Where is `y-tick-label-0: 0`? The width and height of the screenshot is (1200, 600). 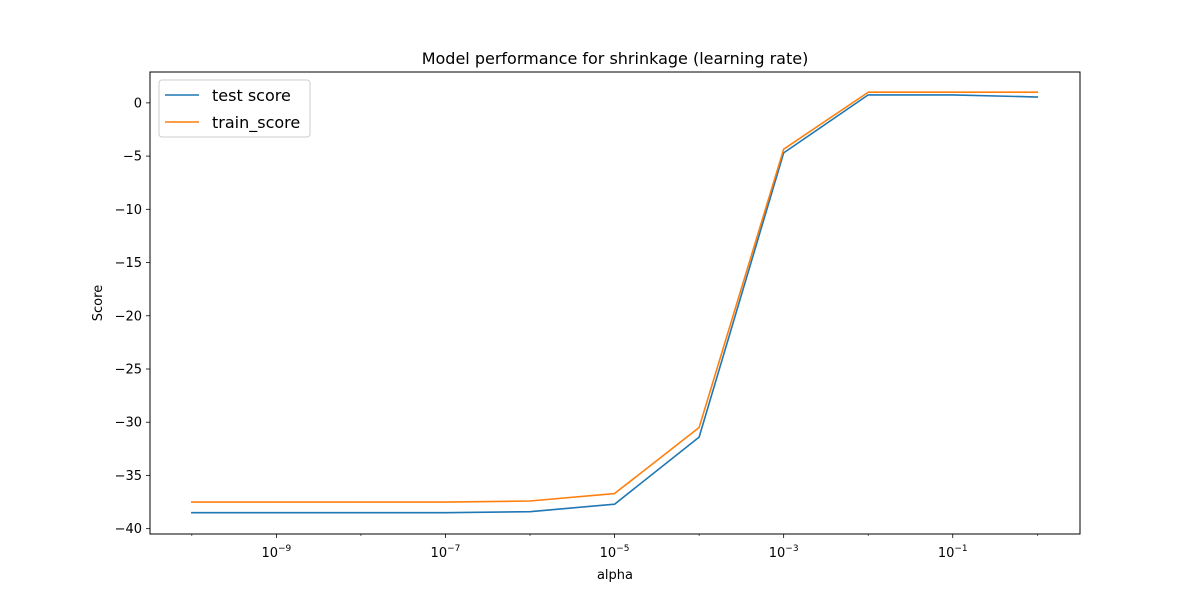 y-tick-label-0: 0 is located at coordinates (138, 103).